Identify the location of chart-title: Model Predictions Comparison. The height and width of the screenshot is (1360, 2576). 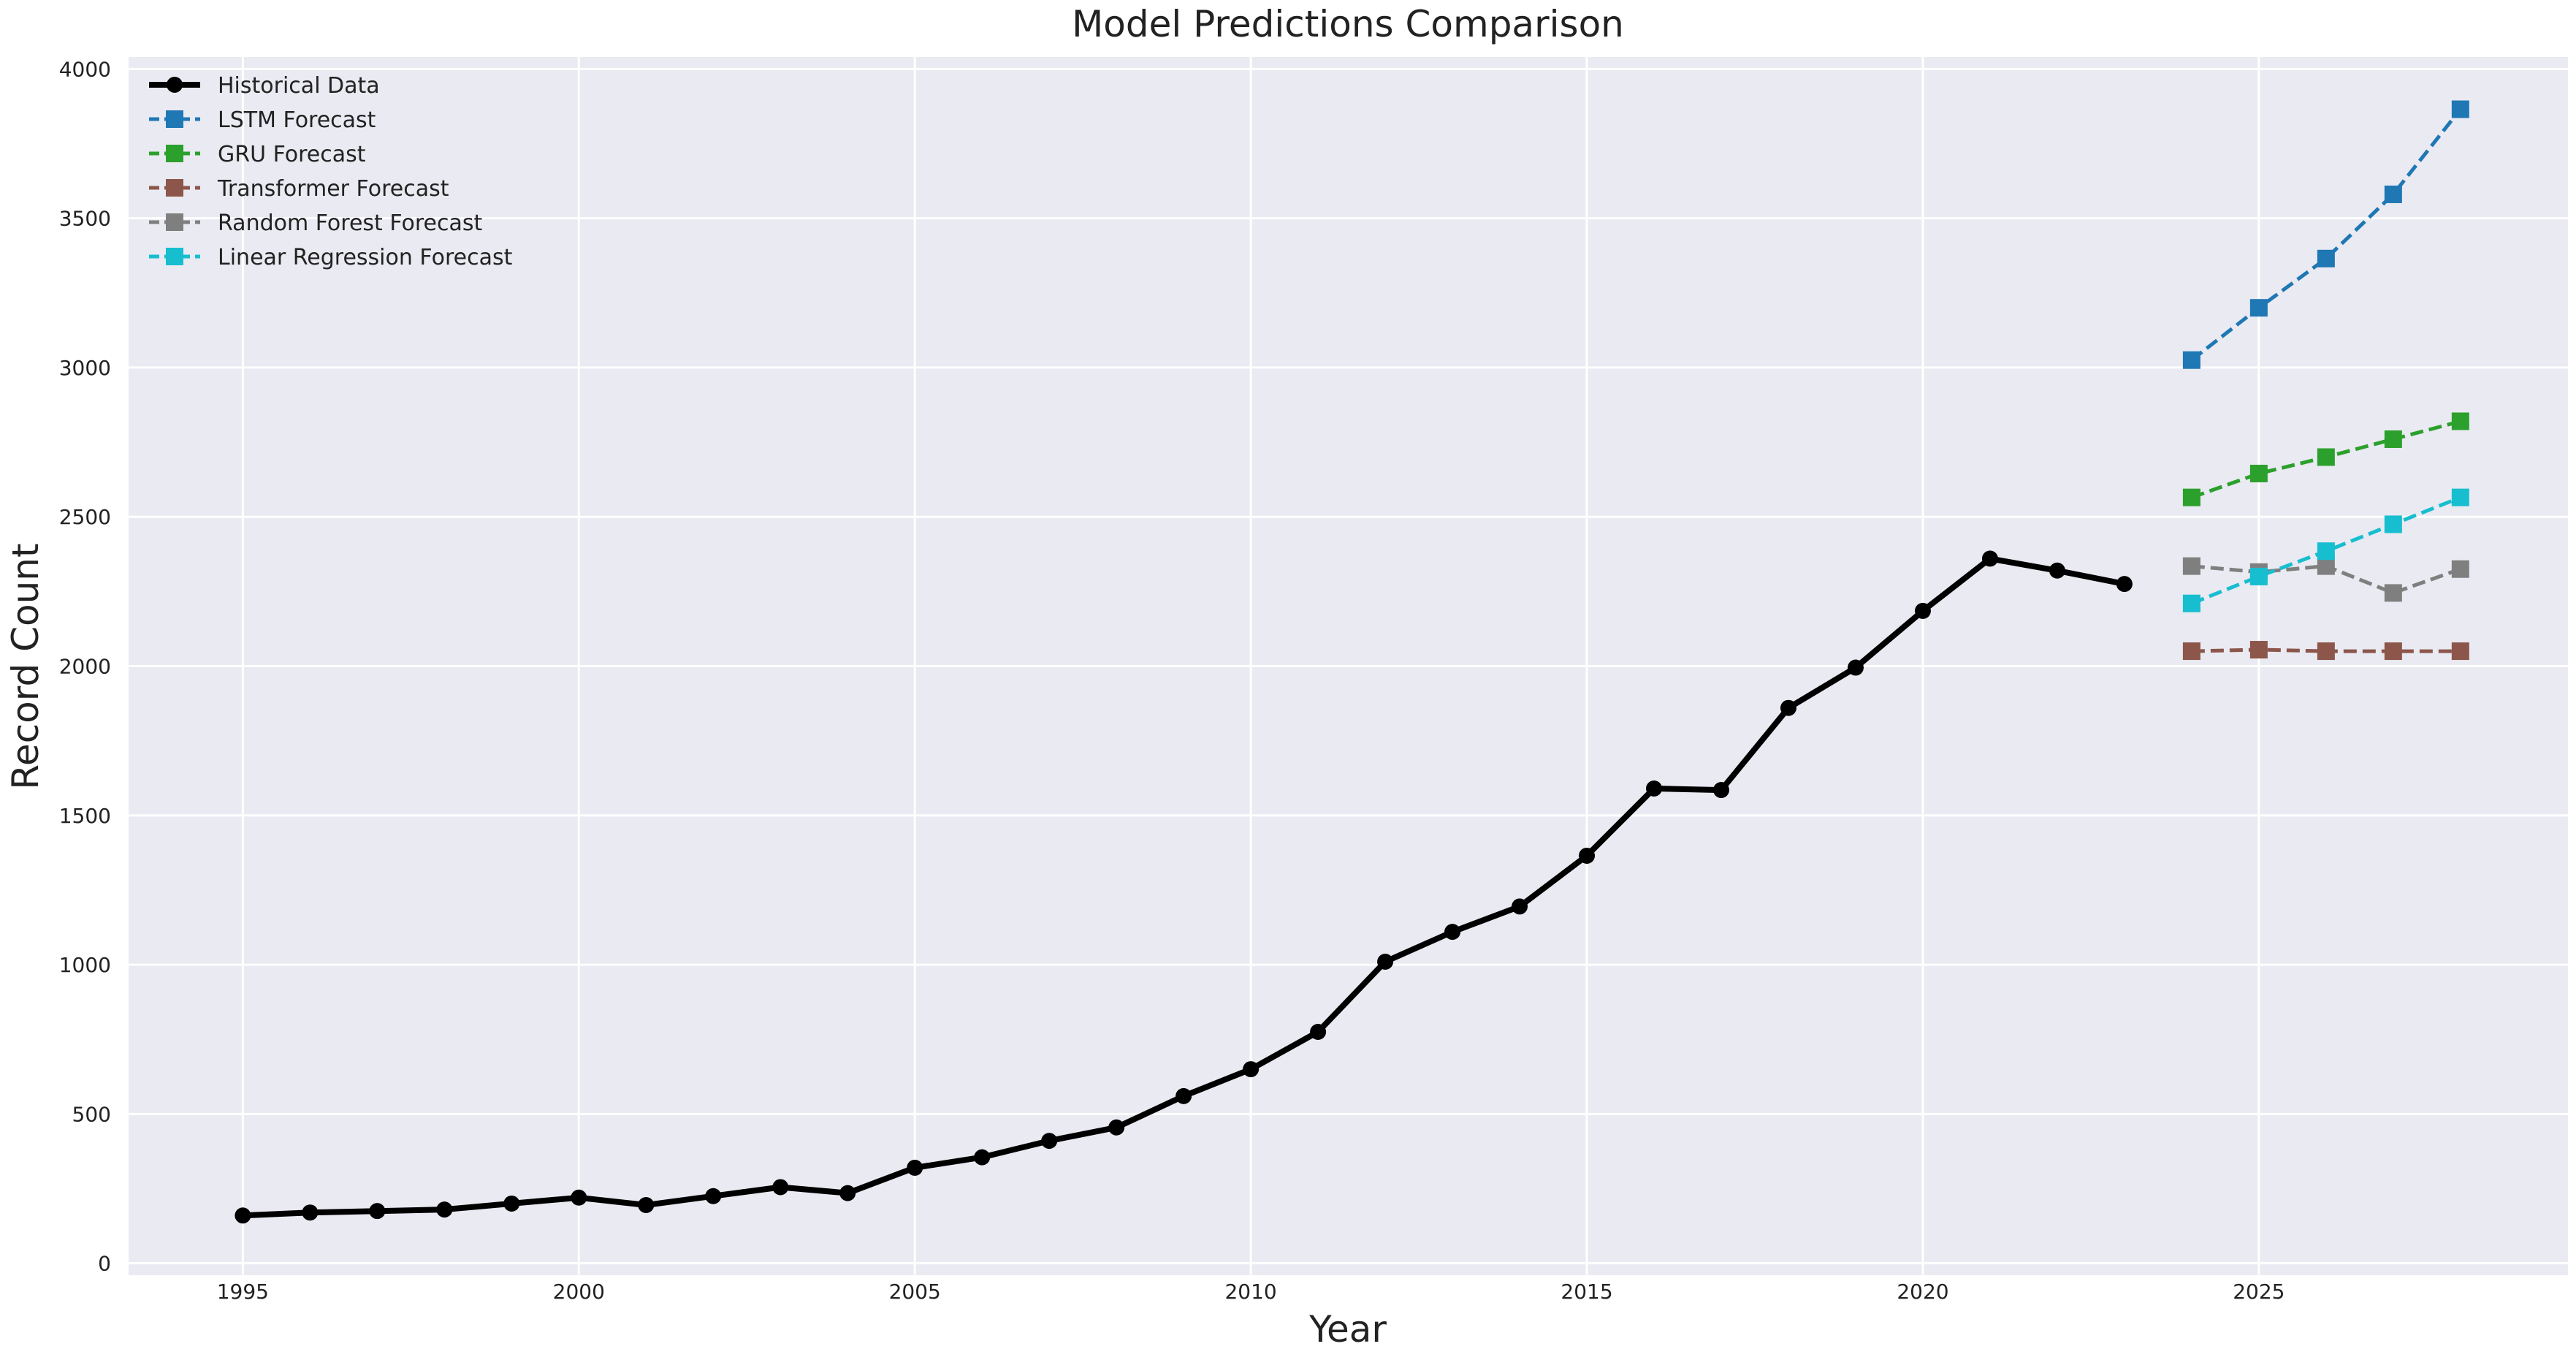
(1348, 24).